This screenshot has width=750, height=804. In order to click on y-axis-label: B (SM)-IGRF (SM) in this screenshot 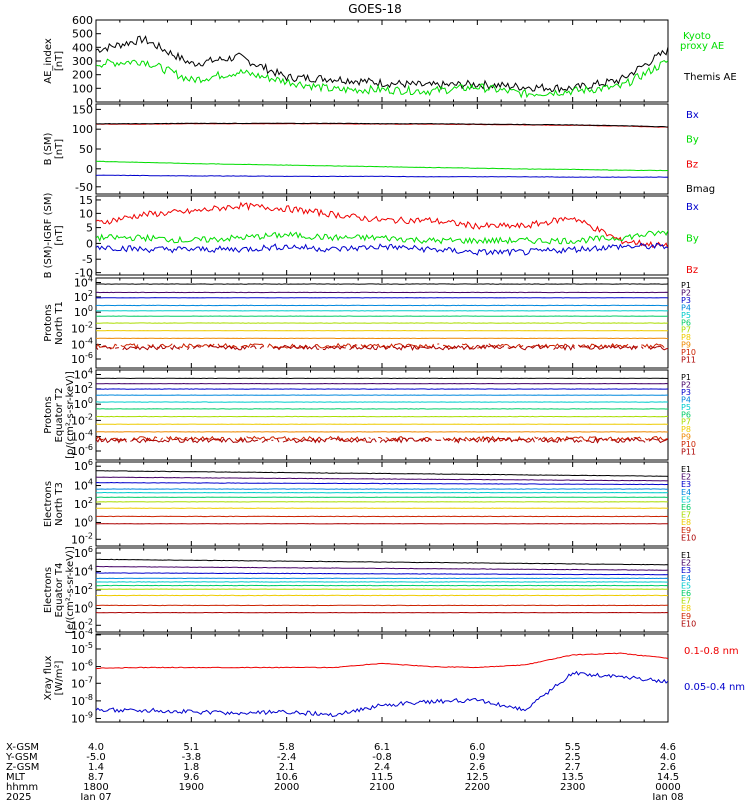, I will do `click(48, 236)`.